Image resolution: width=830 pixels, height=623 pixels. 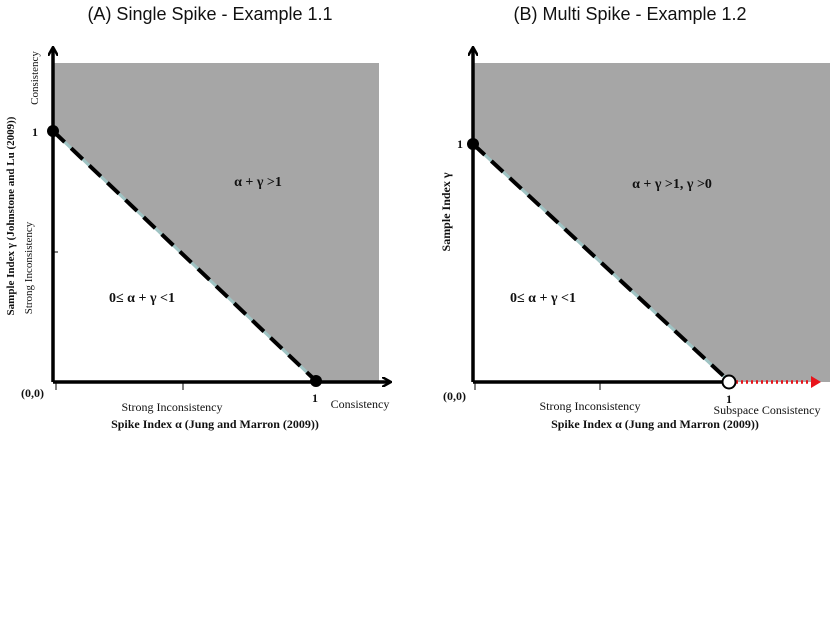 What do you see at coordinates (767, 410) in the screenshot?
I see `panel-b-x-subspace-consistency: Subspace Consistency` at bounding box center [767, 410].